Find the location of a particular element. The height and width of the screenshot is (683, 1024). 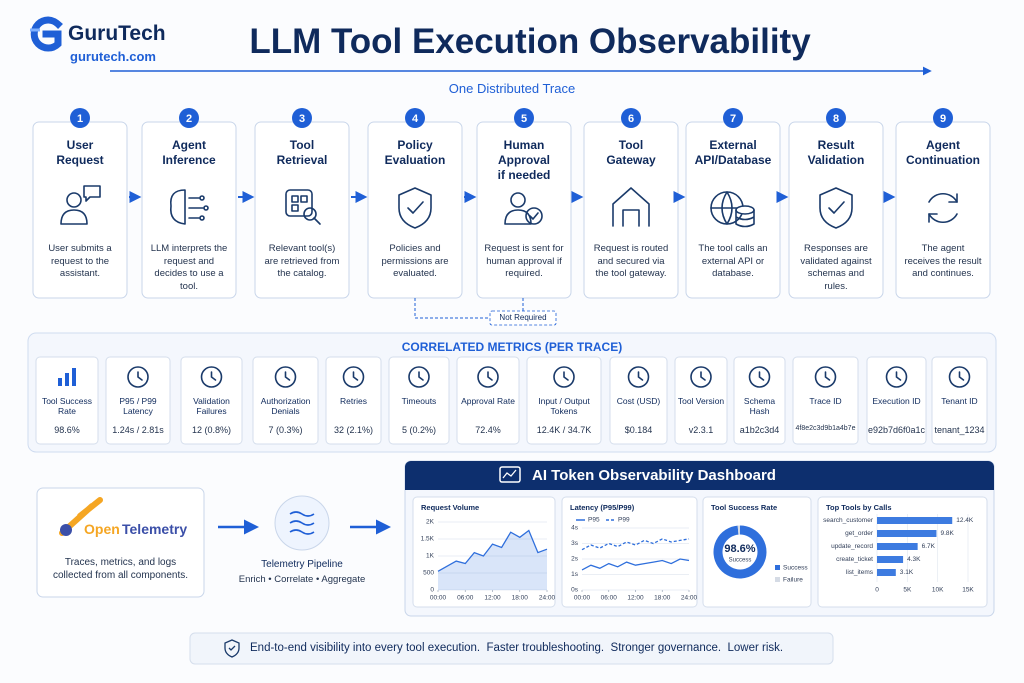

step-title: Policy Evaluation is located at coordinates (415, 152).